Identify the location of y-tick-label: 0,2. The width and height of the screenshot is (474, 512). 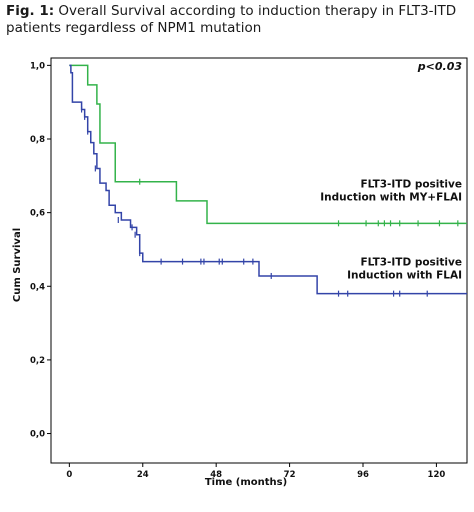
(37, 361).